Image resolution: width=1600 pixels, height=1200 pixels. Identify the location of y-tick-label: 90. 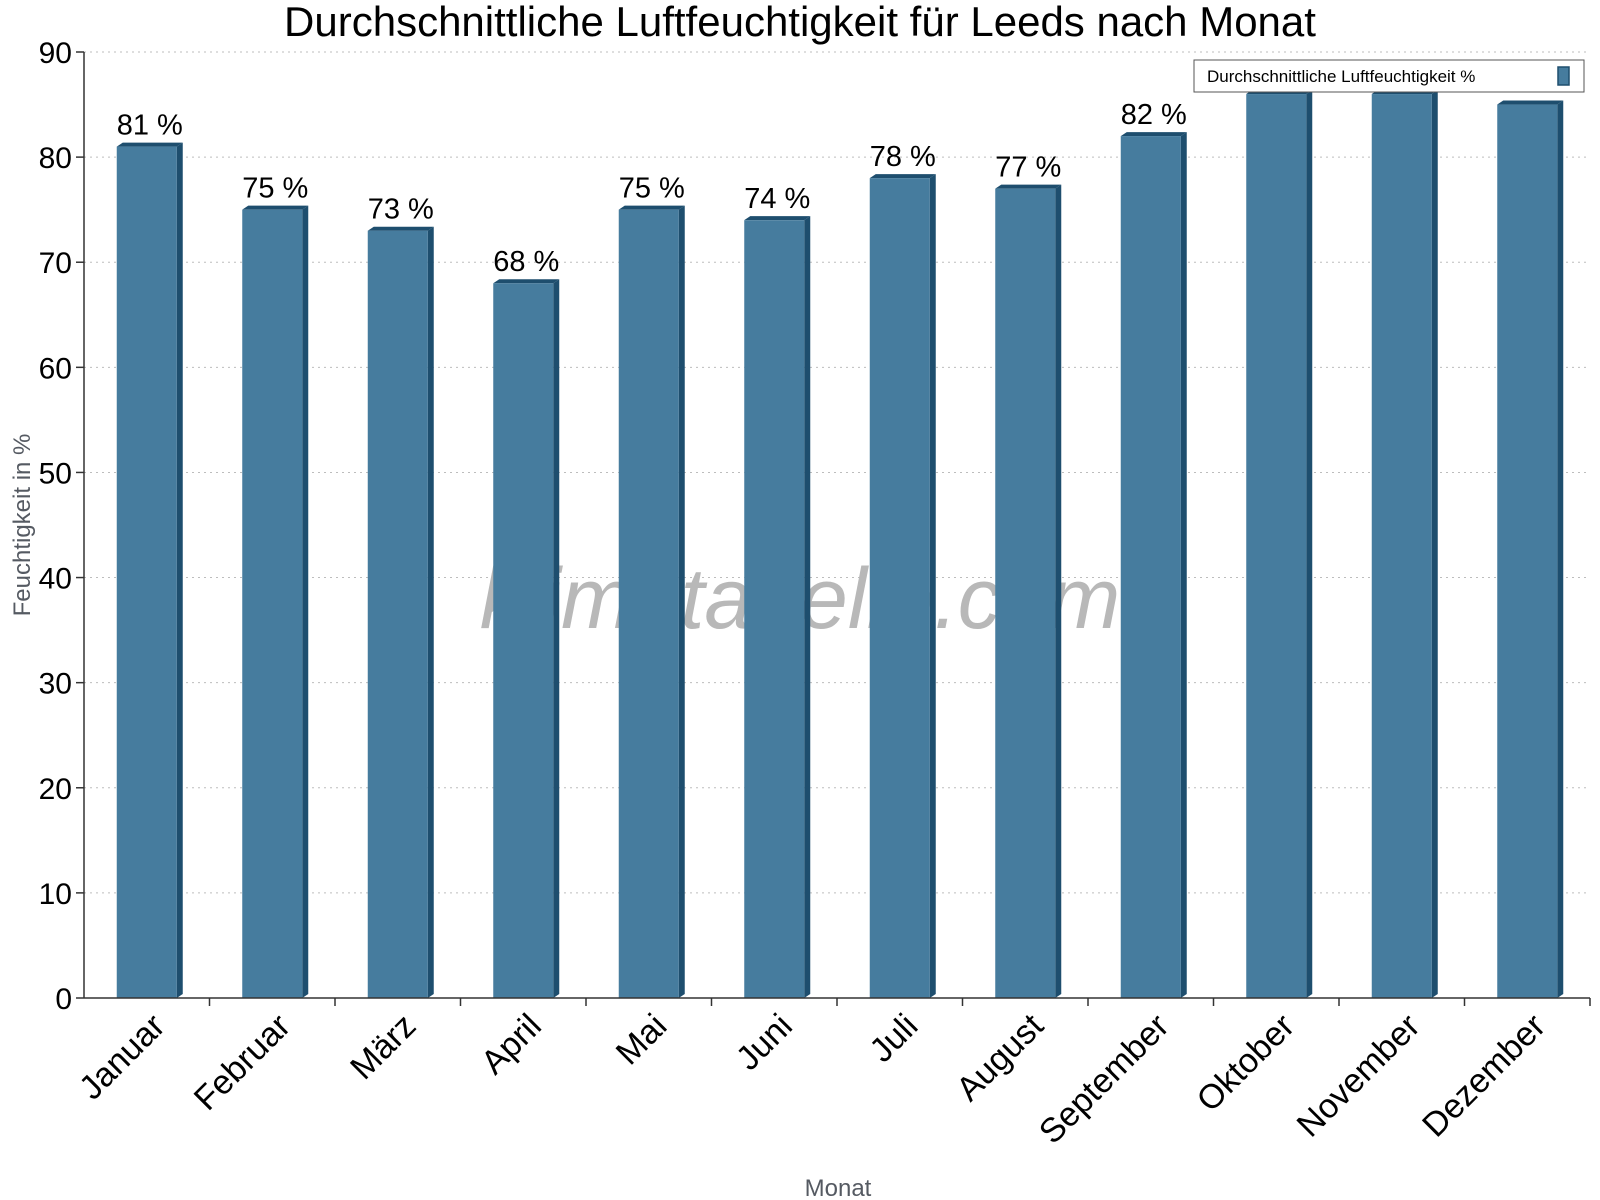
(55, 53).